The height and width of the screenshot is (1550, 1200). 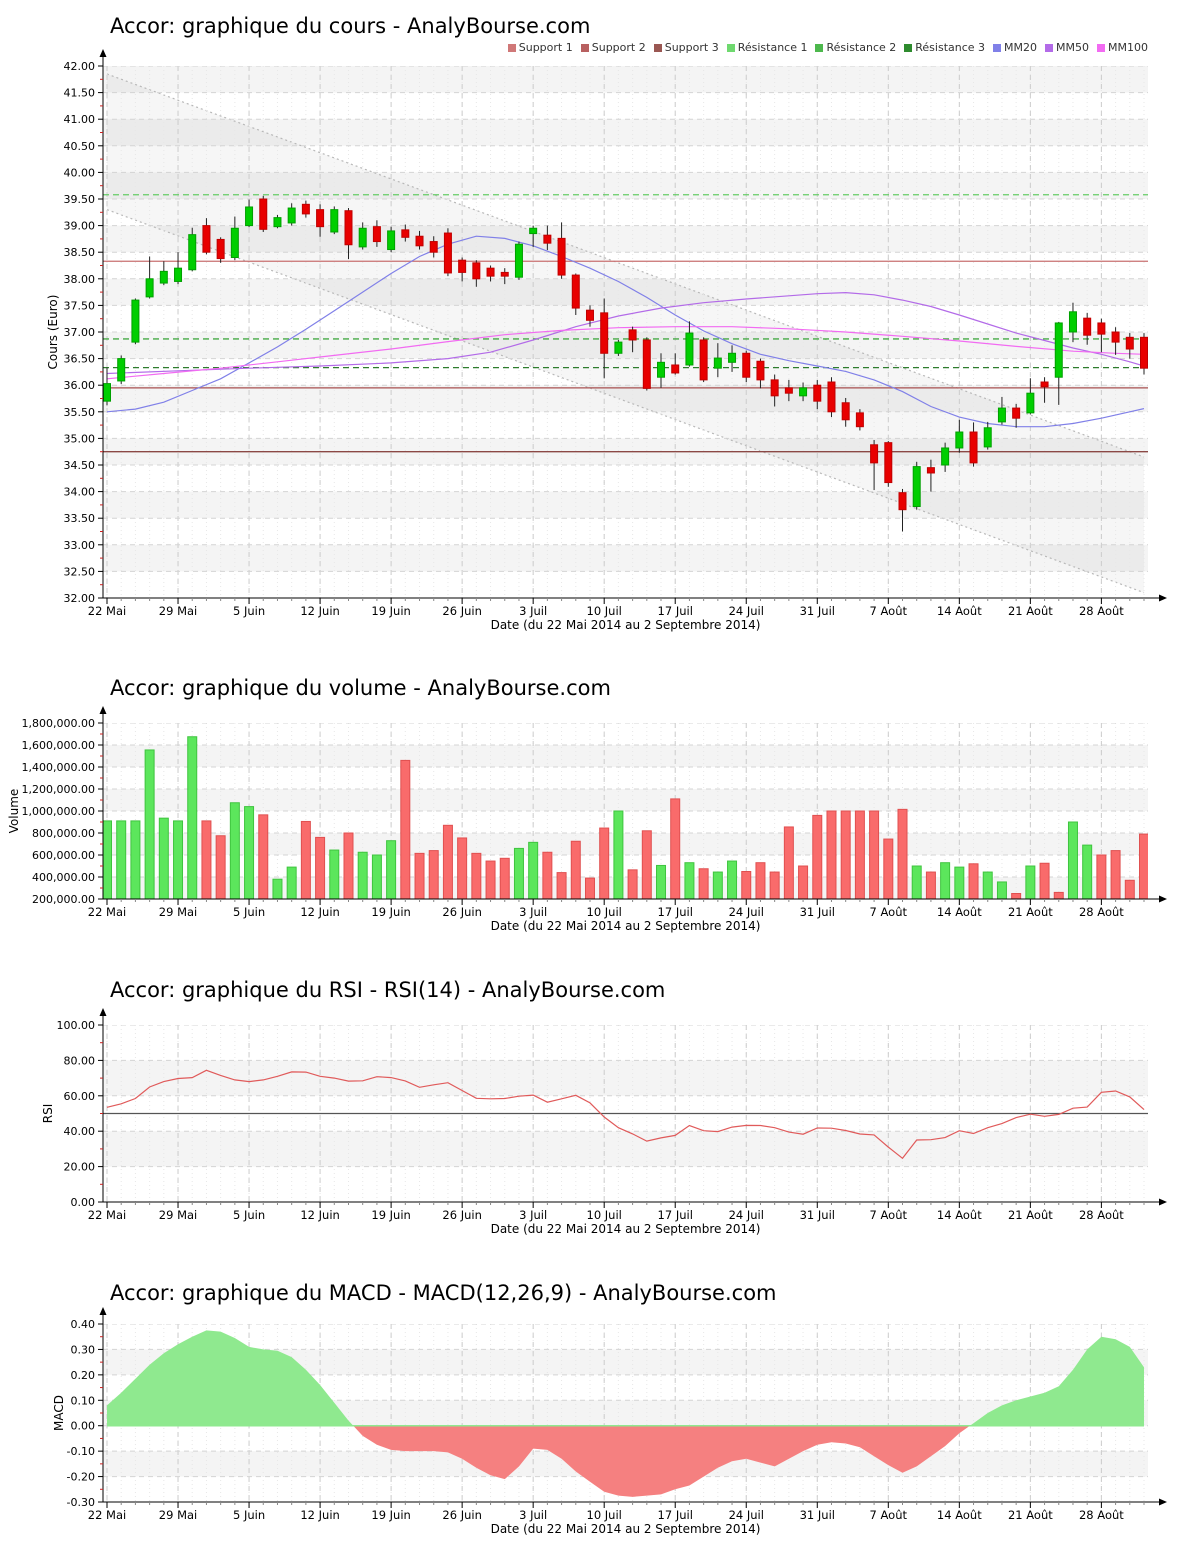 What do you see at coordinates (80, 438) in the screenshot?
I see `y-tick-label: 35.00` at bounding box center [80, 438].